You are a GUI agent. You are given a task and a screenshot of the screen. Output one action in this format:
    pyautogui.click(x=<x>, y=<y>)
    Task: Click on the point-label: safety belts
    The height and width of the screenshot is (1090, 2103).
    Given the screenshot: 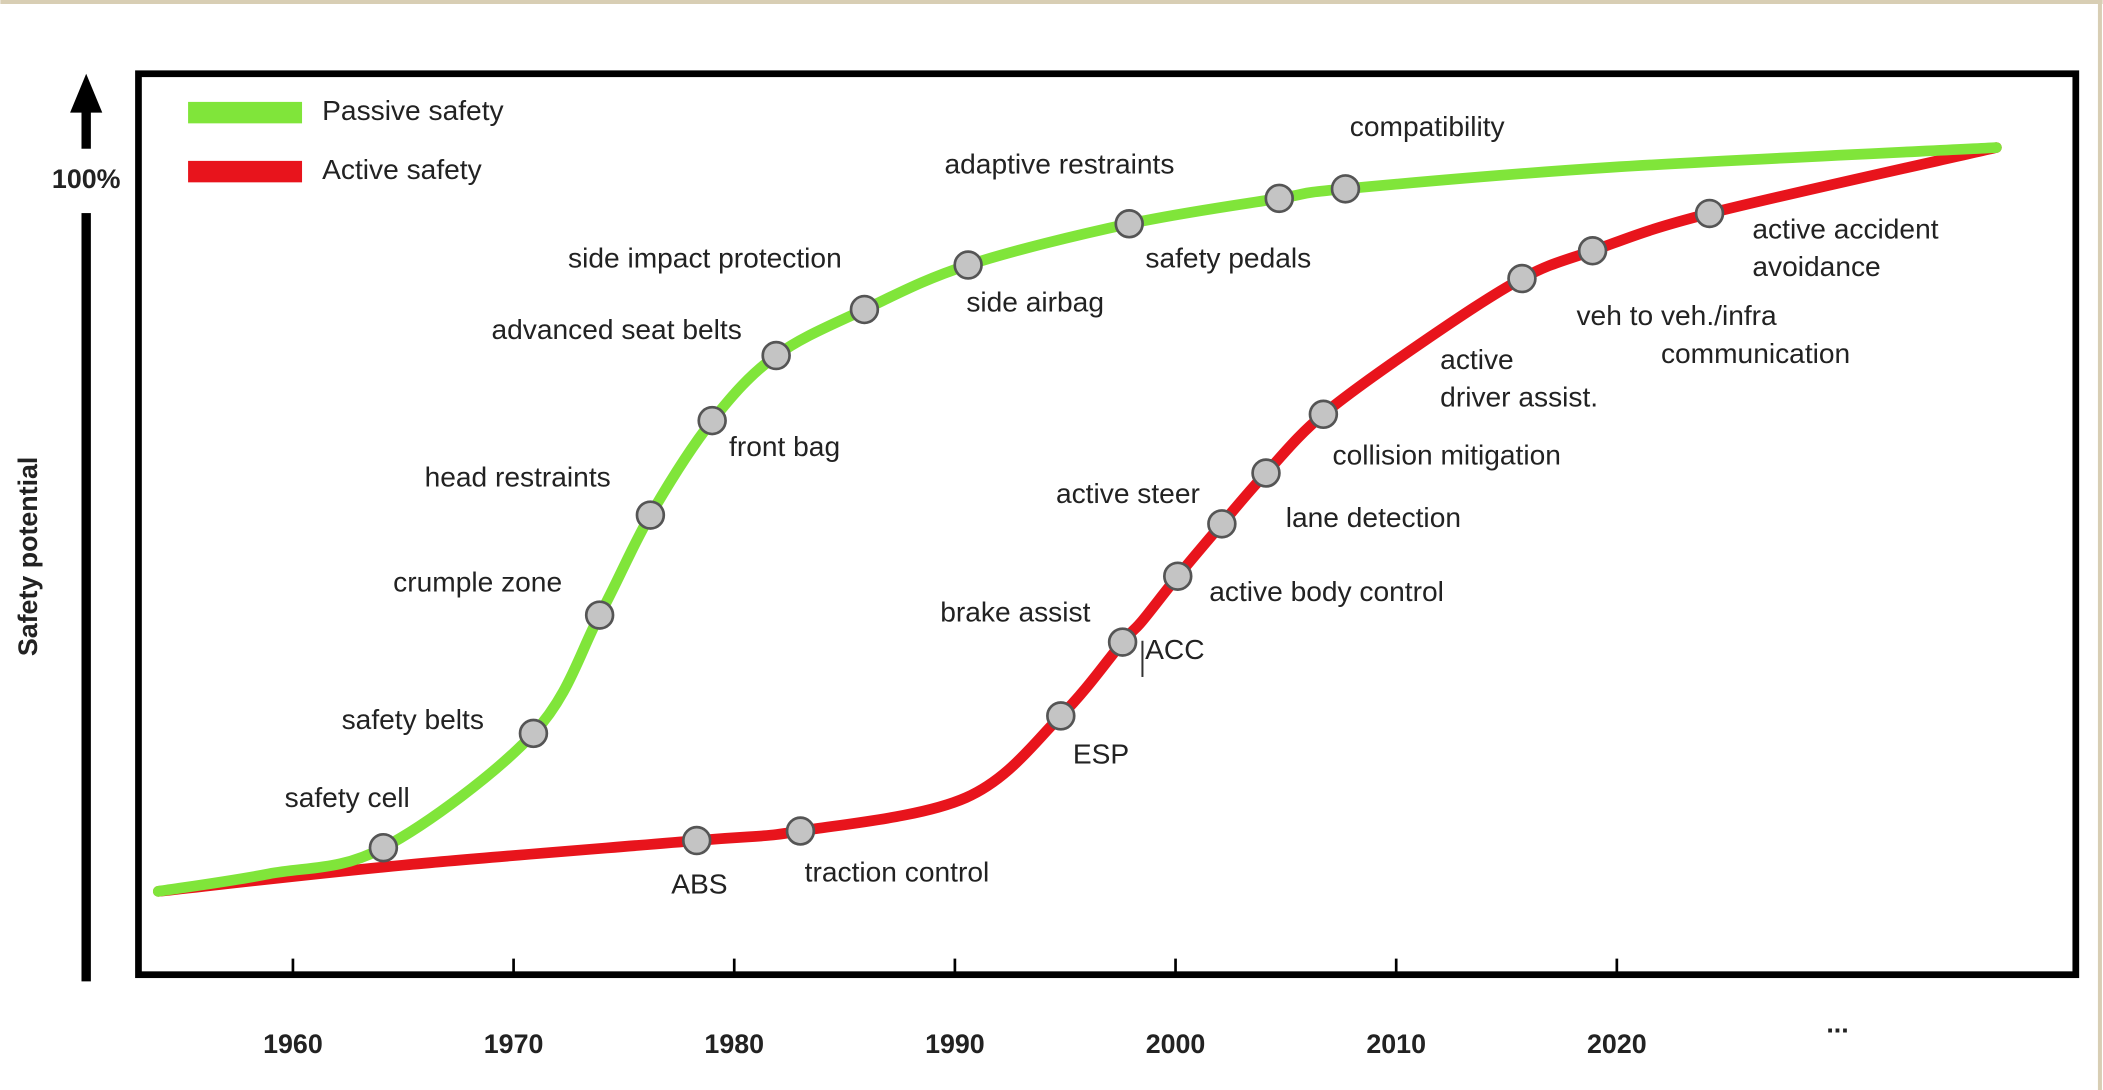 What is the action you would take?
    pyautogui.click(x=413, y=719)
    